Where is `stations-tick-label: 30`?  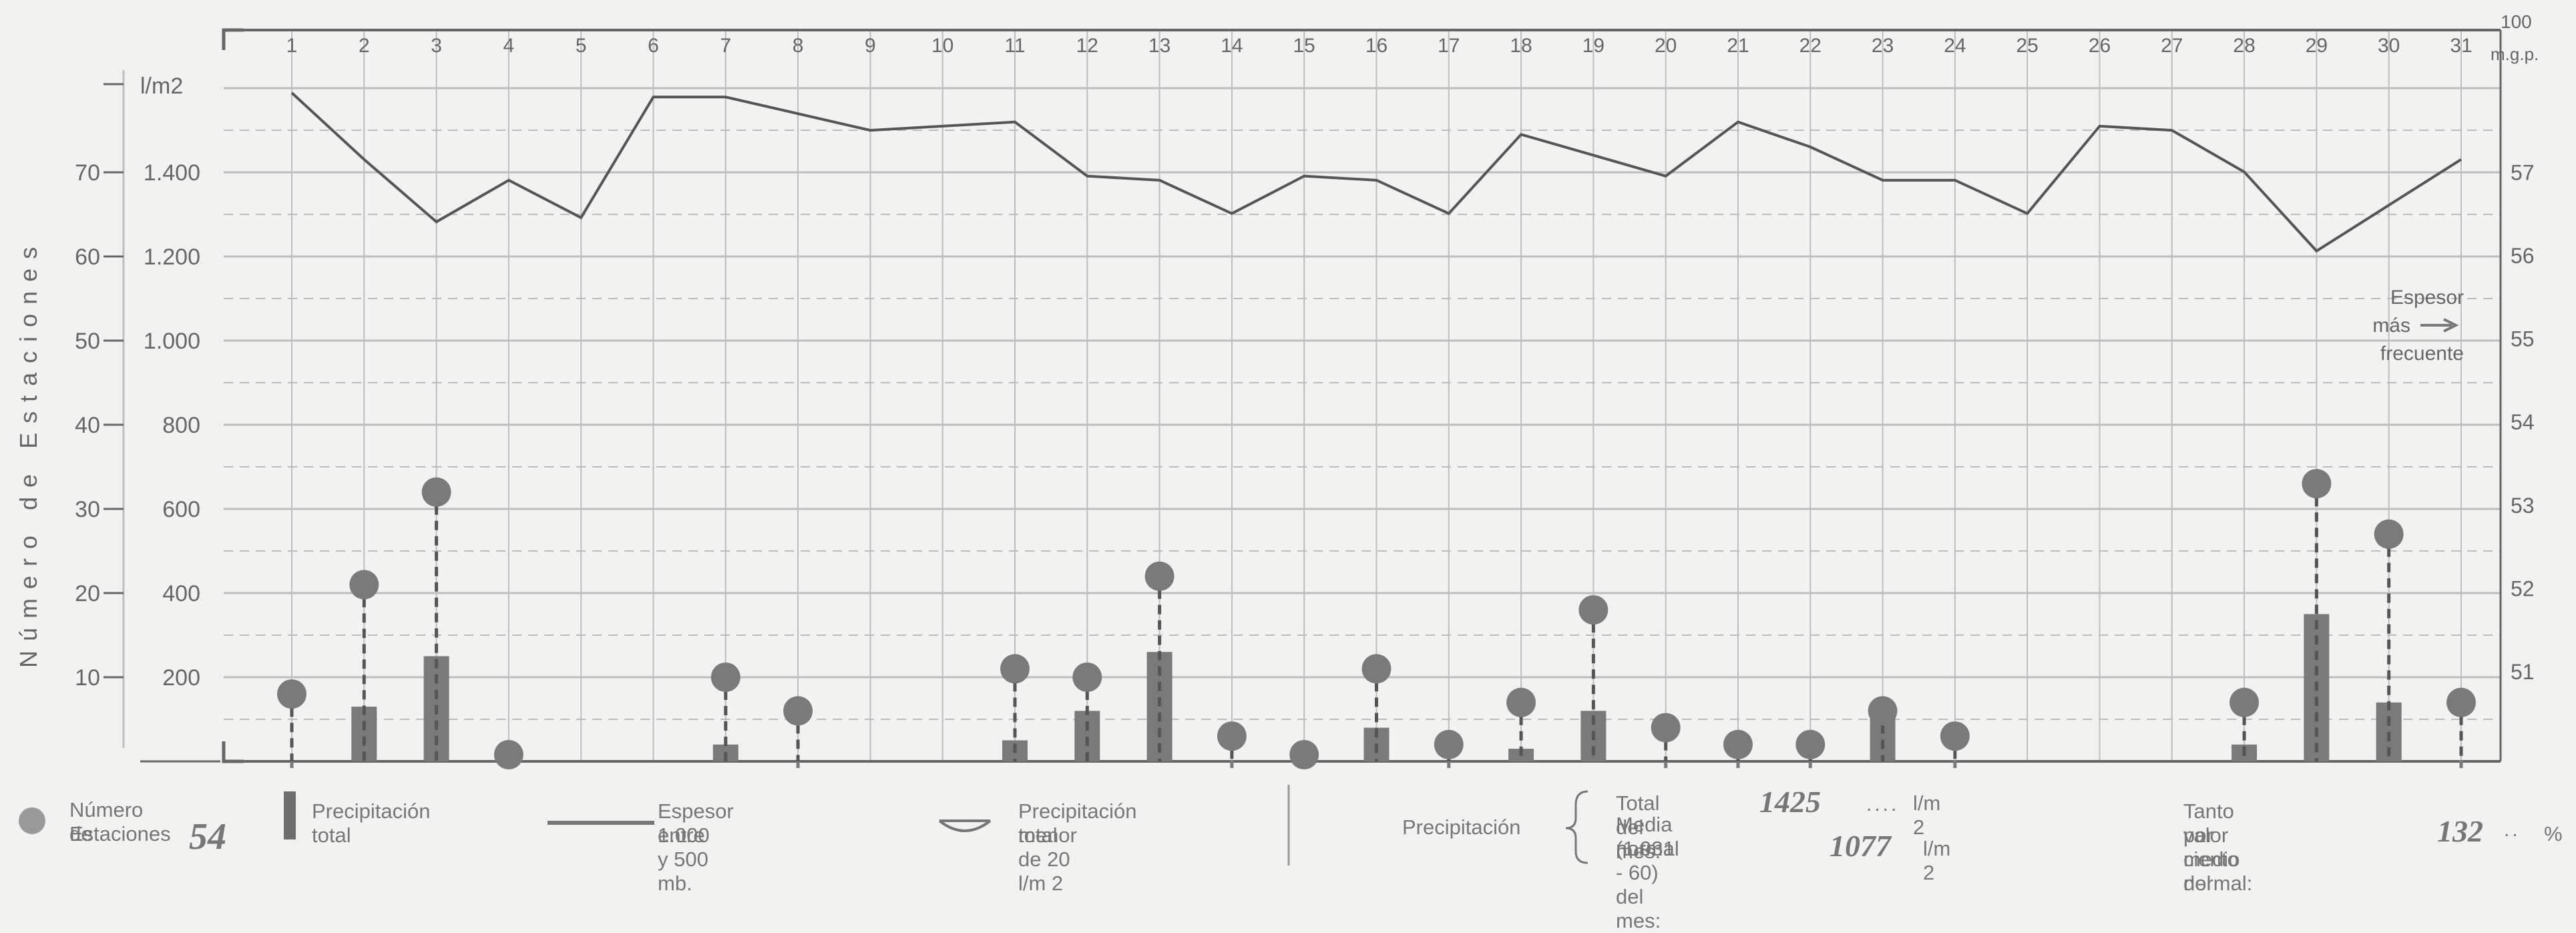 stations-tick-label: 30 is located at coordinates (87, 510).